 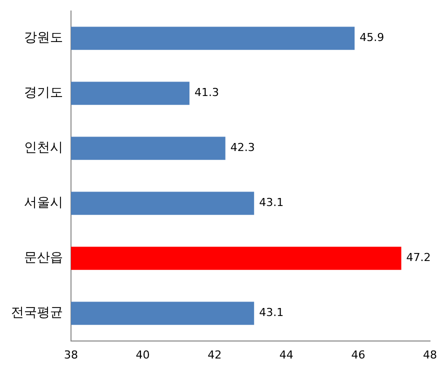 What do you see at coordinates (358, 355) in the screenshot?
I see `x-tick-label: 46` at bounding box center [358, 355].